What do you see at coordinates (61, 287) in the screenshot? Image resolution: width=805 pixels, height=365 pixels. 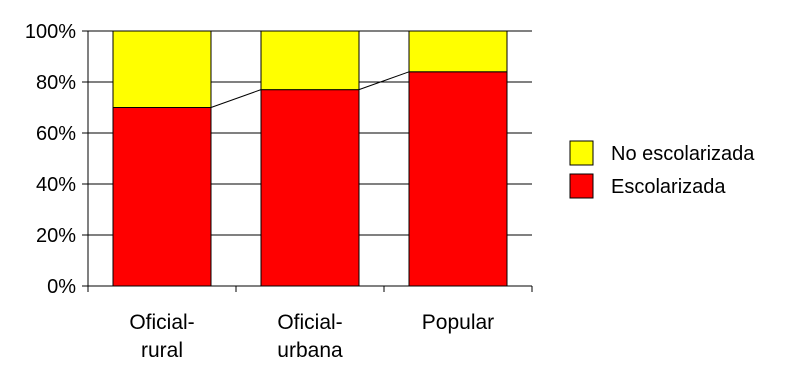 I see `y-tick-label-0: 0%` at bounding box center [61, 287].